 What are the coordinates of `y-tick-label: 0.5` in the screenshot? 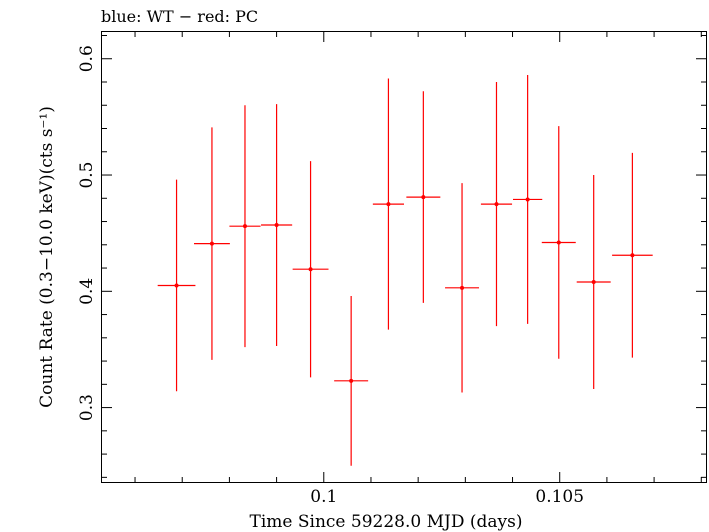 It's located at (87, 174).